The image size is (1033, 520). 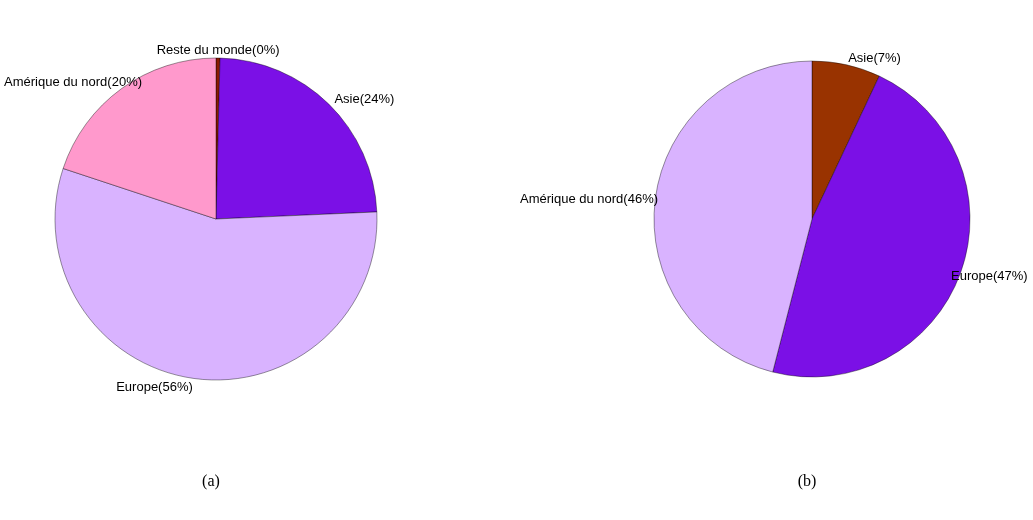 What do you see at coordinates (73, 82) in the screenshot?
I see `slice-label: Amérique du nord(20%)` at bounding box center [73, 82].